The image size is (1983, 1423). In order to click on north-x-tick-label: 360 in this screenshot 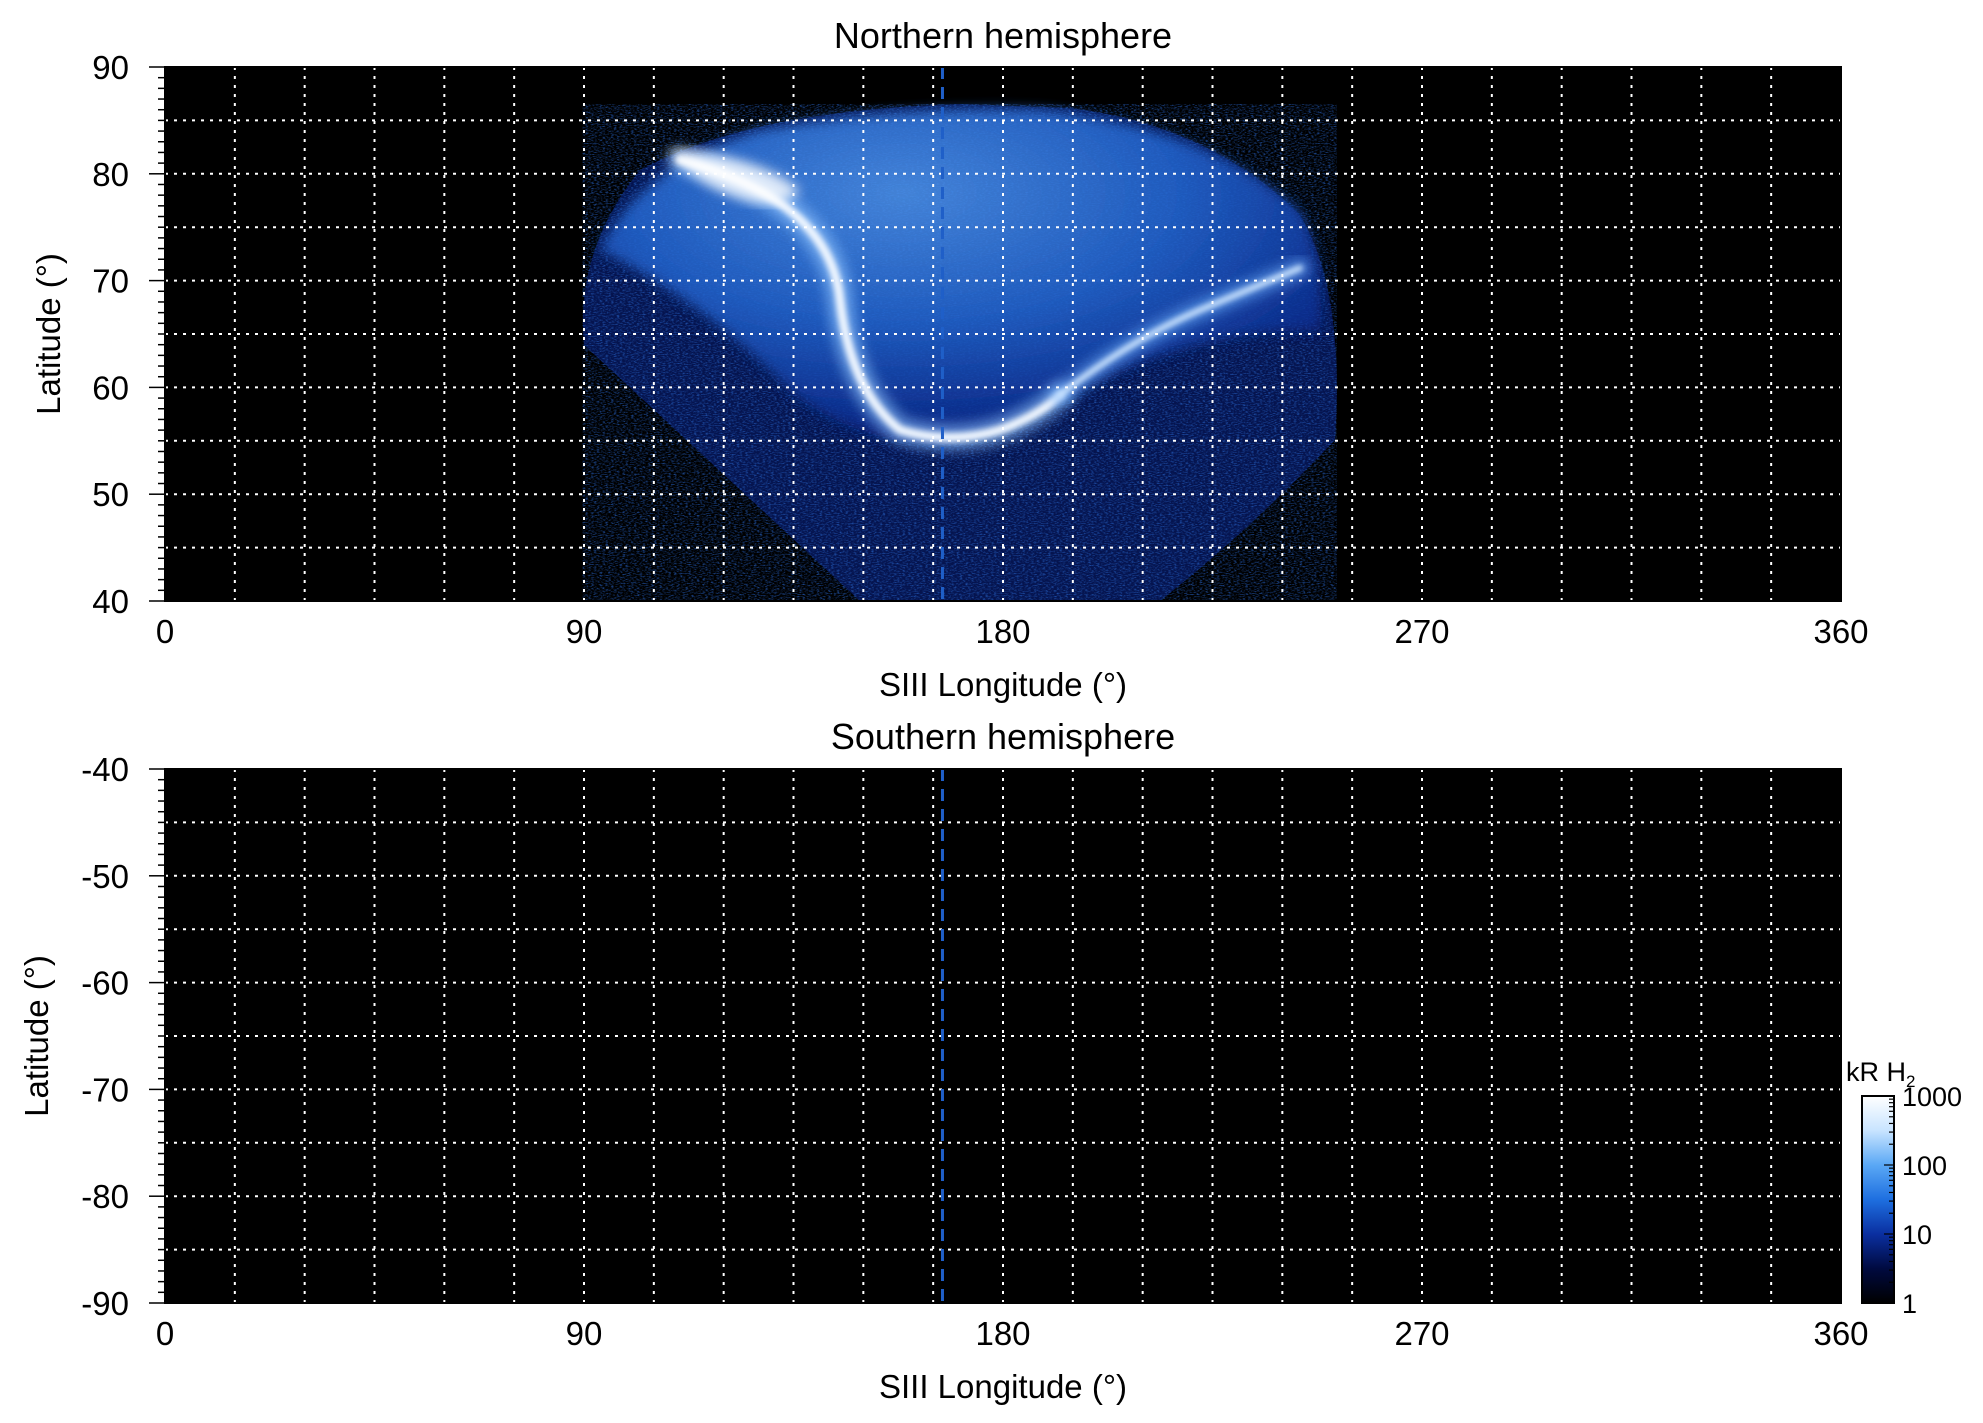, I will do `click(1840, 631)`.